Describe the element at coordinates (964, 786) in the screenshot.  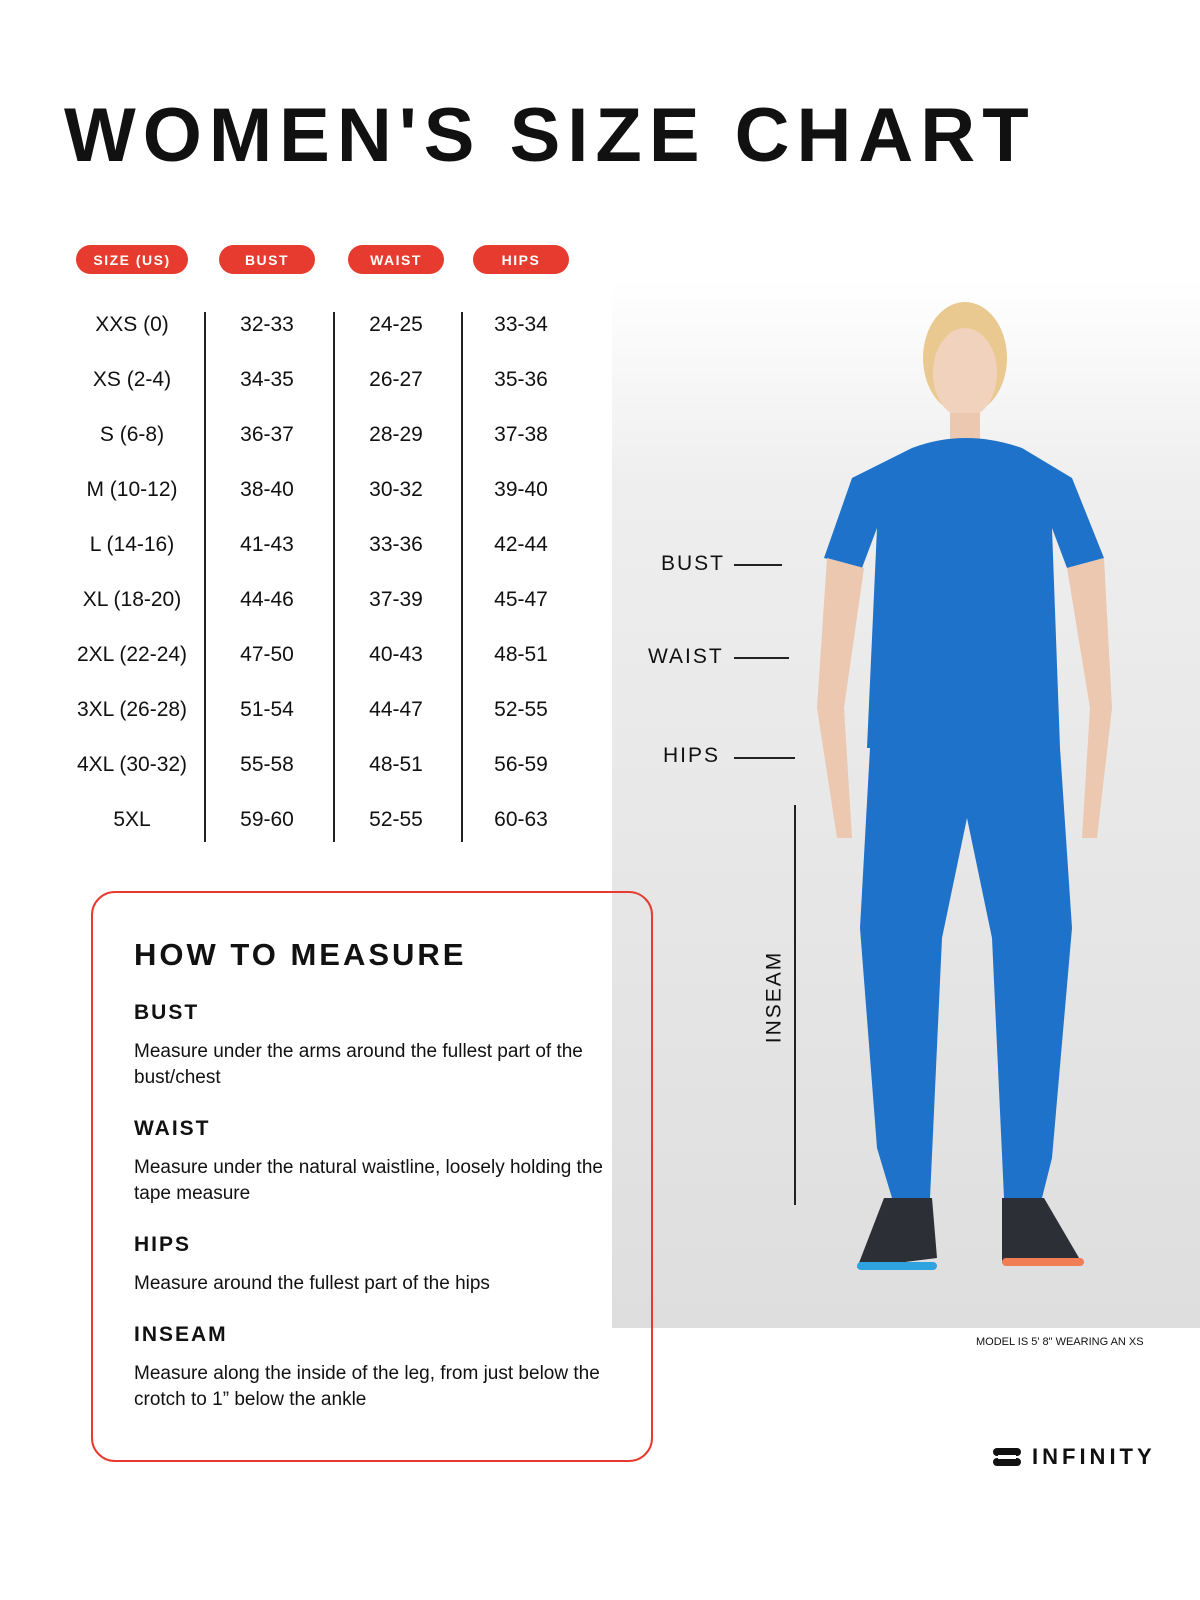
I see `model-figure` at that location.